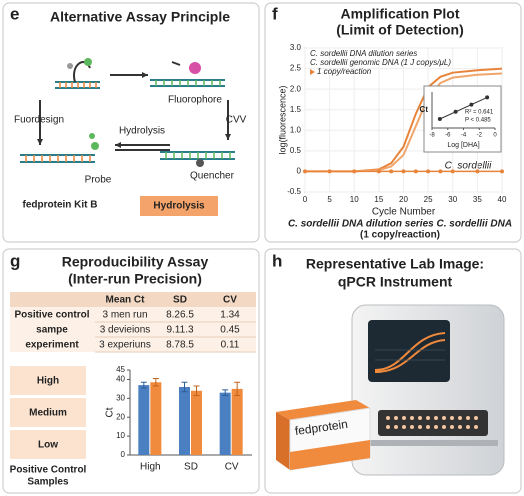  Describe the element at coordinates (296, 47) in the screenshot. I see `y-tick-label: 3.0` at that location.